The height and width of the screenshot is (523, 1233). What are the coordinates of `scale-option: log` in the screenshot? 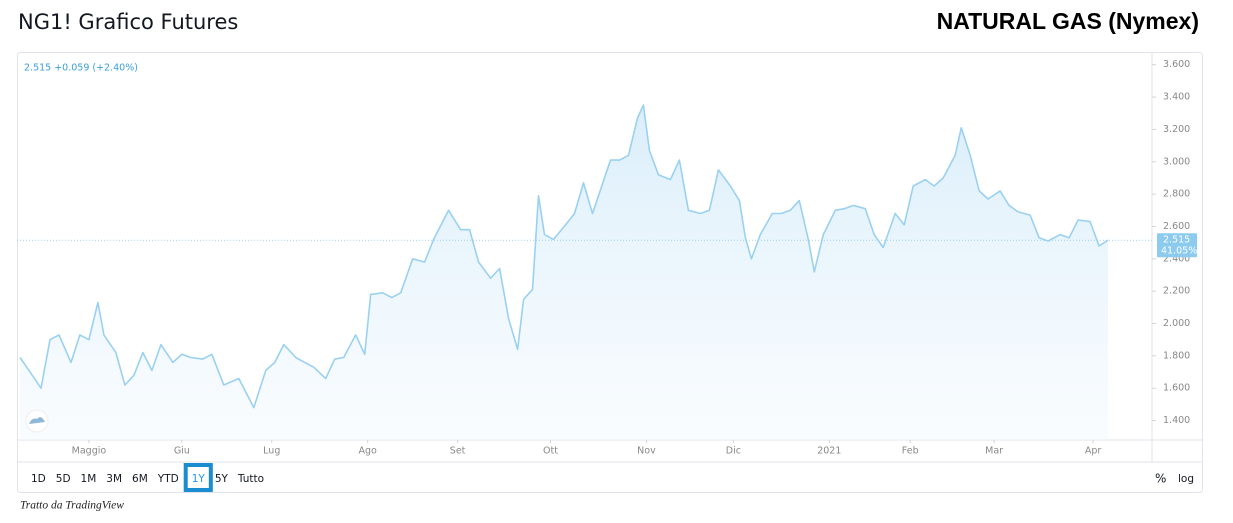 It's located at (1186, 479).